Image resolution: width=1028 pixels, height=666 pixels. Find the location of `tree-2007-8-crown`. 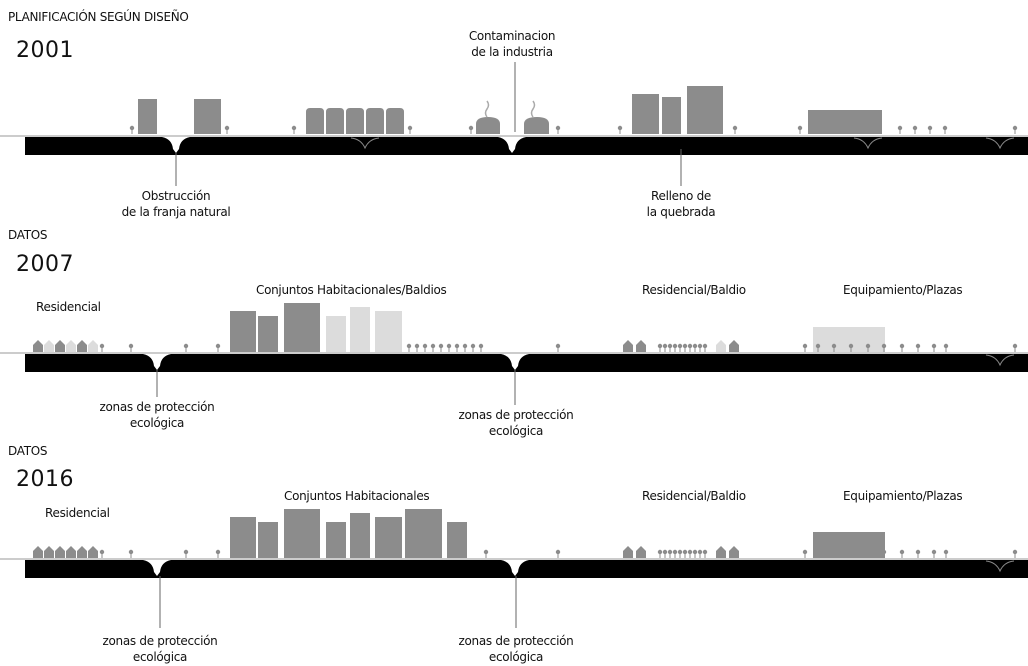

tree-2007-8-crown is located at coordinates (851, 346).